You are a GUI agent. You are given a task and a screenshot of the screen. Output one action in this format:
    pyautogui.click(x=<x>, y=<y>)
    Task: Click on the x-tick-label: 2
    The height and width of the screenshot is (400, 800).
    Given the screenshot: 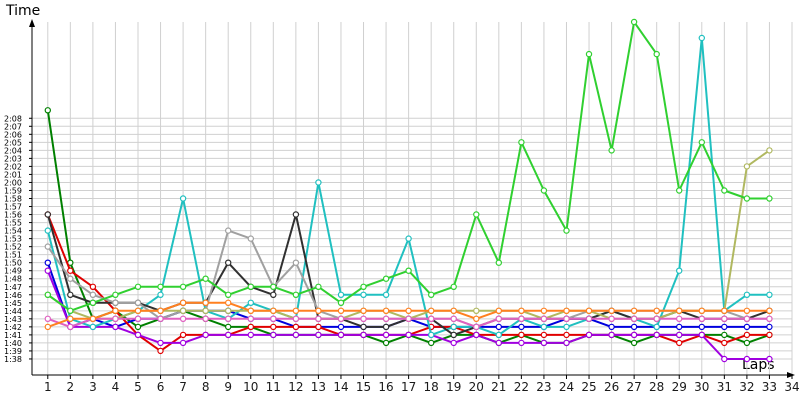 What is the action you would take?
    pyautogui.click(x=71, y=387)
    